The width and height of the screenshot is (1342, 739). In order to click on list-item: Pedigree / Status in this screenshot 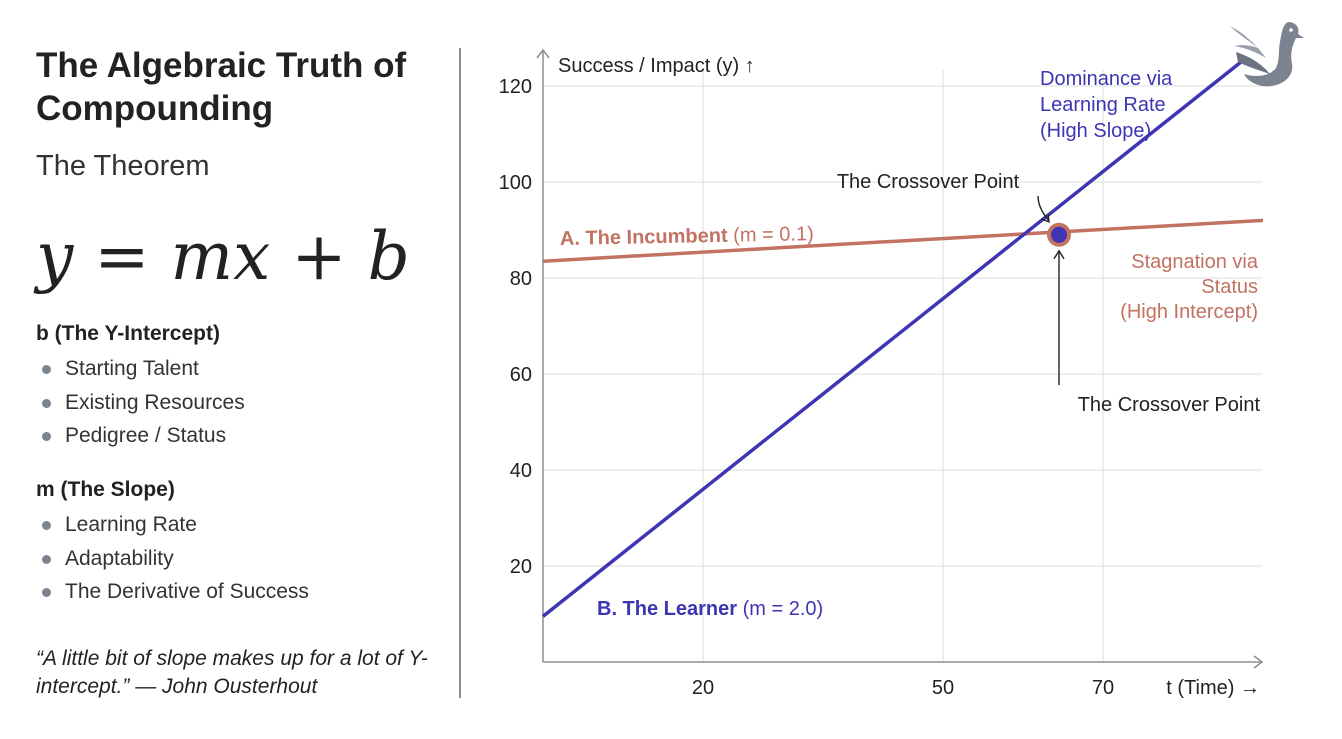, I will do `click(140, 436)`.